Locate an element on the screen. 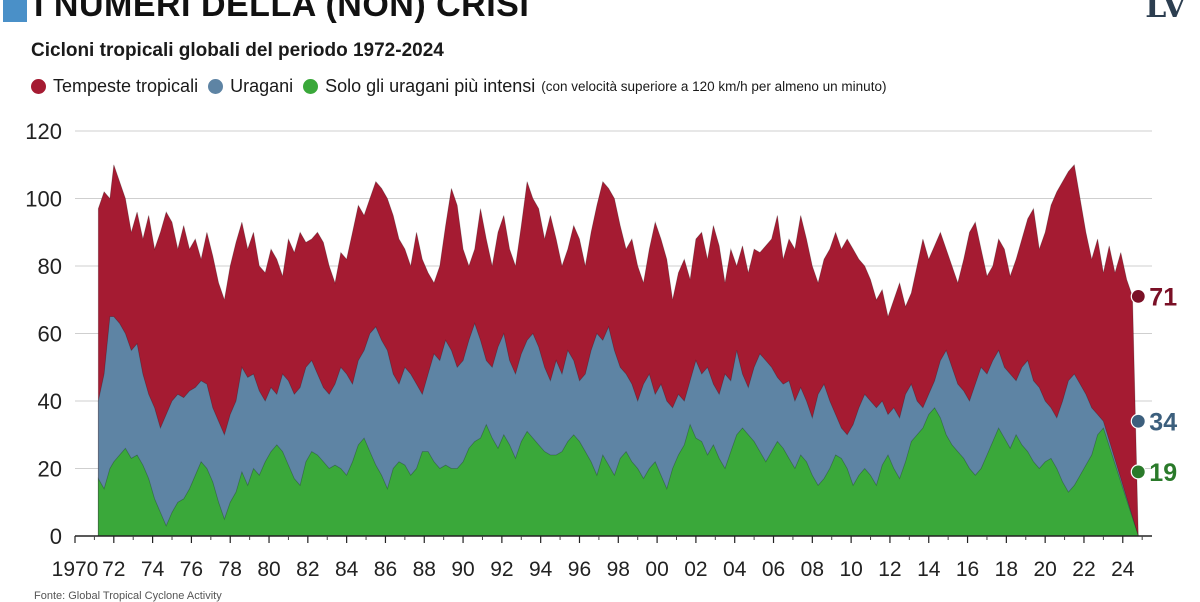  legend-label-tempeste: Tempeste tropicali is located at coordinates (126, 86).